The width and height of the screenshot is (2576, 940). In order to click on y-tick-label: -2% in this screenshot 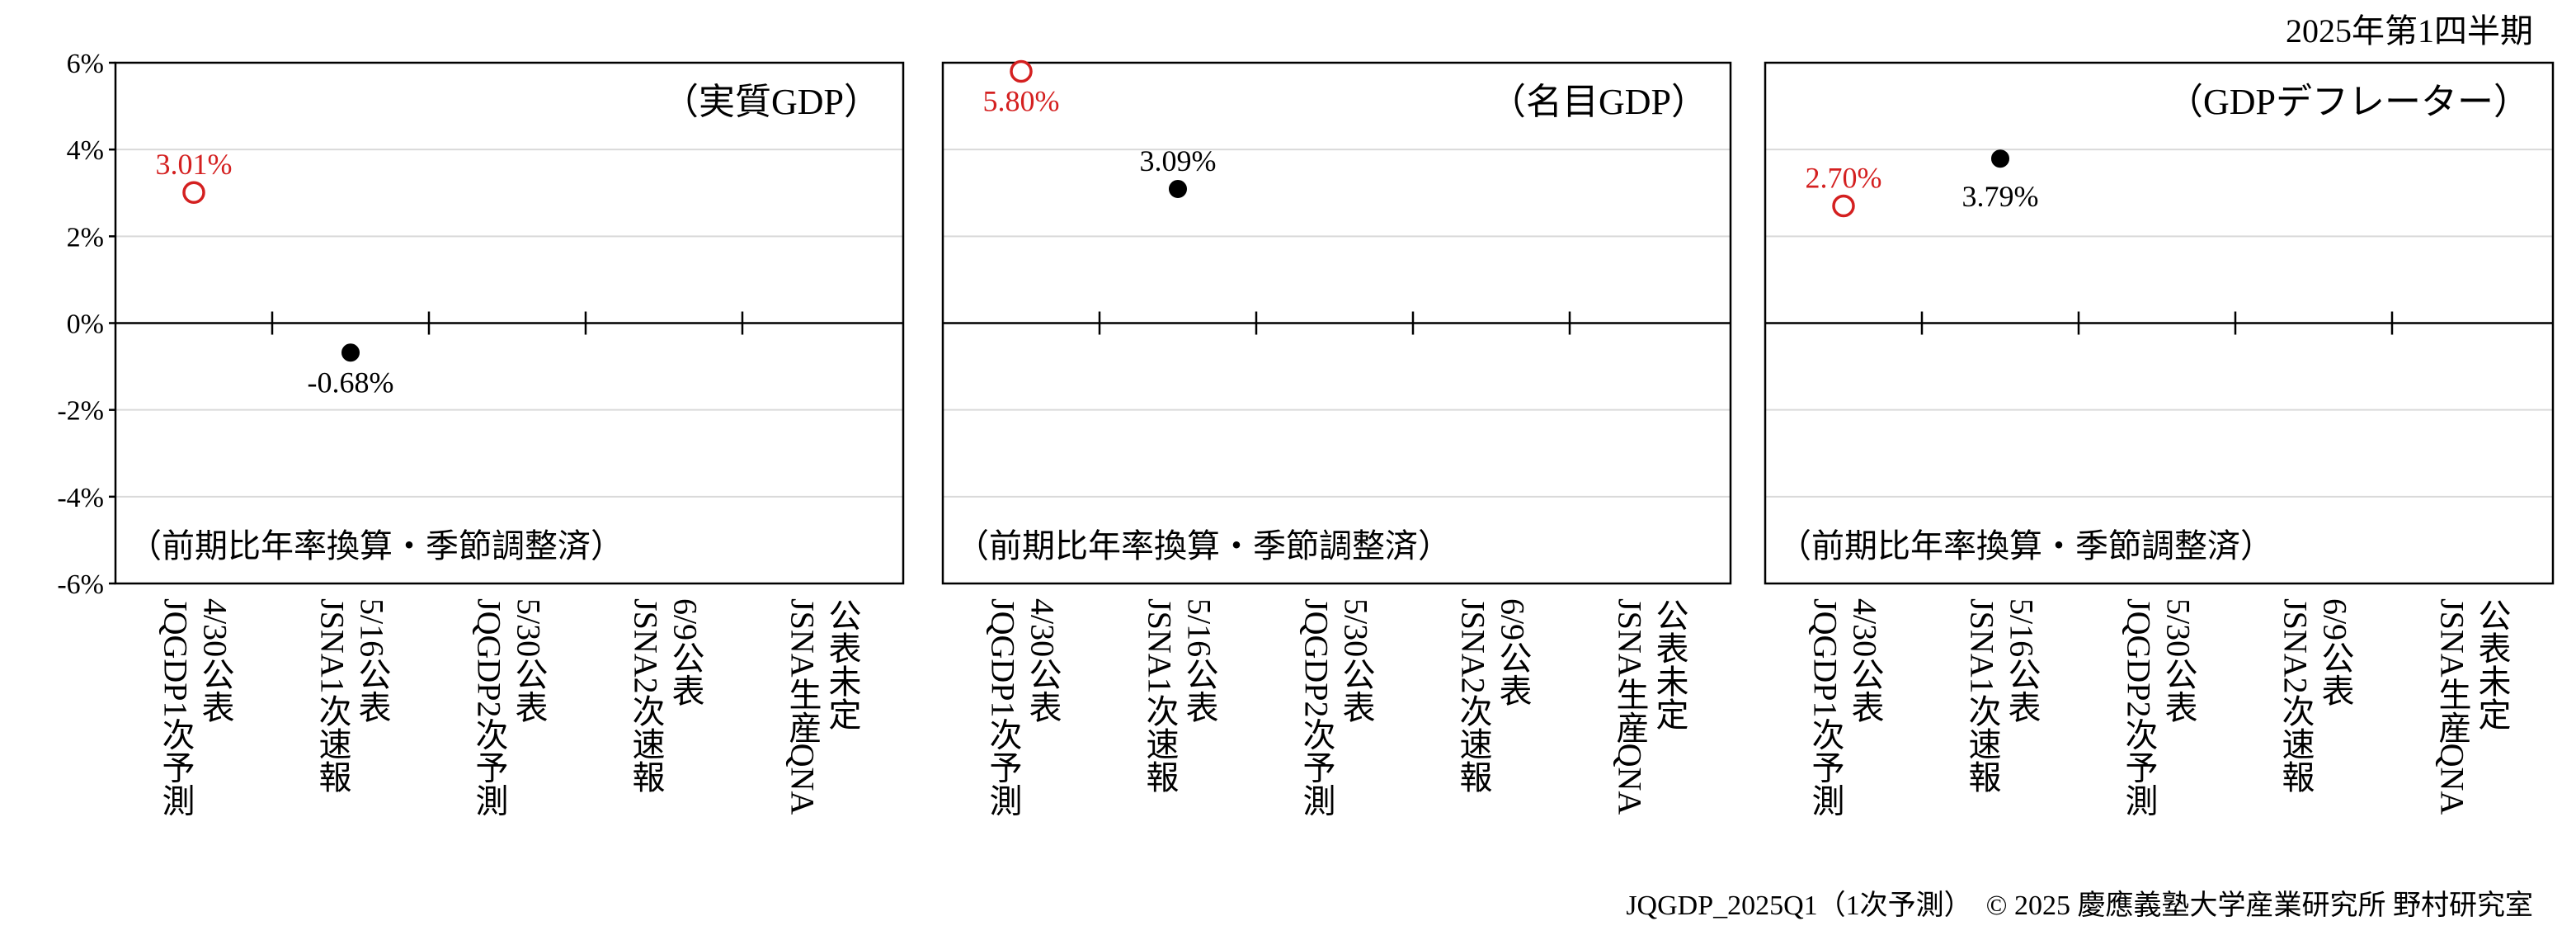, I will do `click(80, 411)`.